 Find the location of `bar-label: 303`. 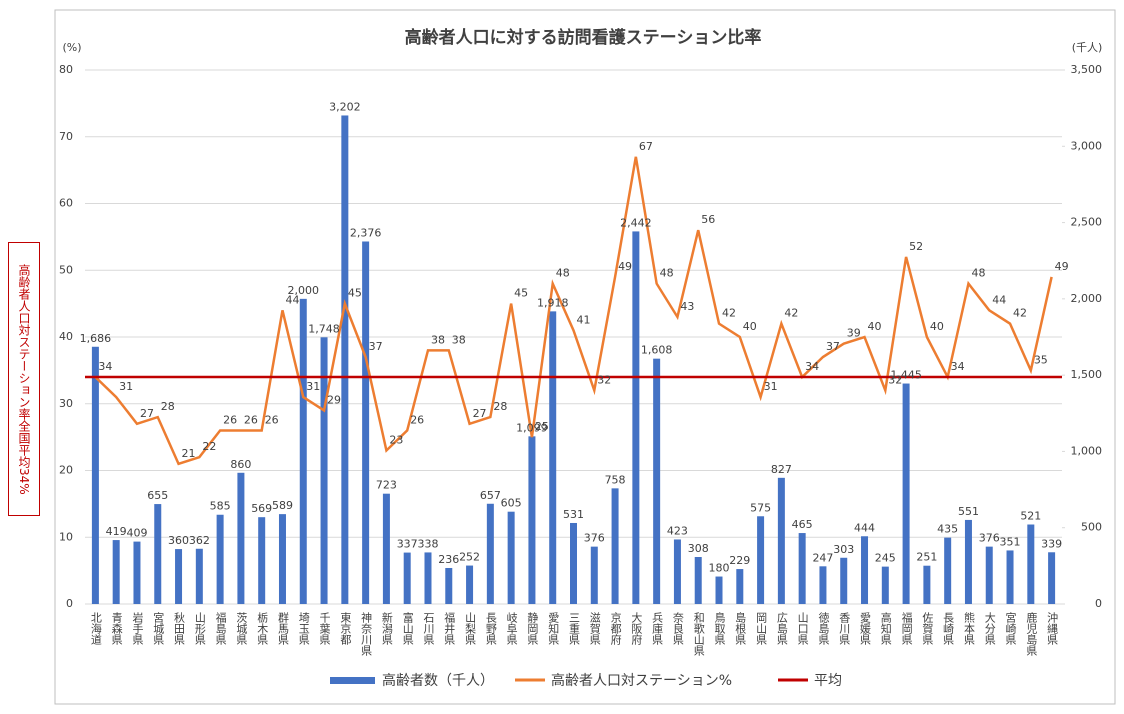

bar-label: 303 is located at coordinates (843, 549).